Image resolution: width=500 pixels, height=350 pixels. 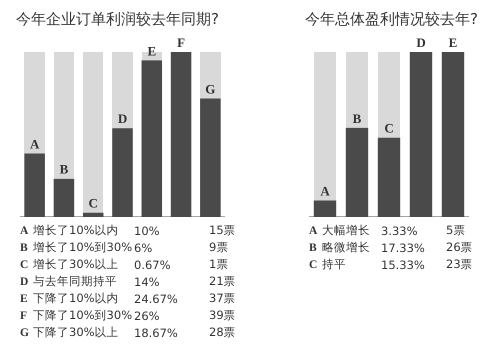 I want to click on text: 9票, so click(x=218, y=247).